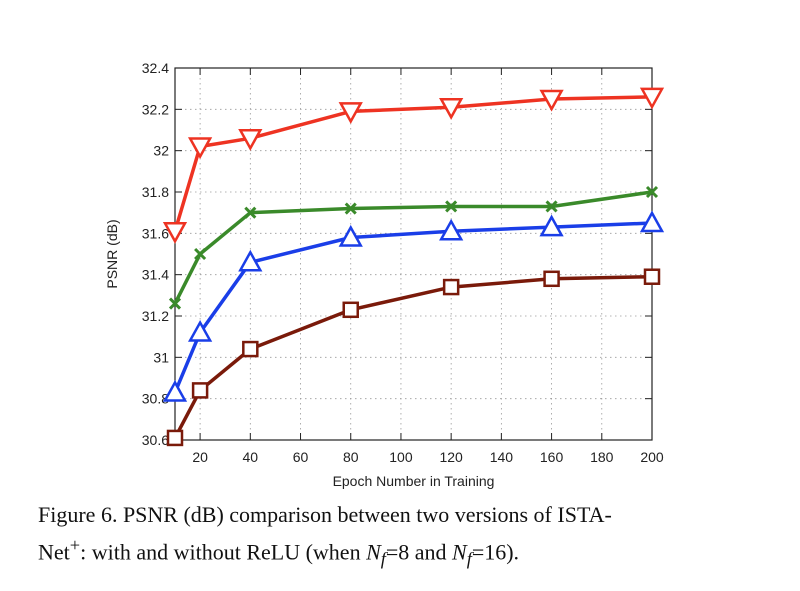 Image resolution: width=800 pixels, height=591 pixels. I want to click on caption-net-sup: +, so click(75, 545).